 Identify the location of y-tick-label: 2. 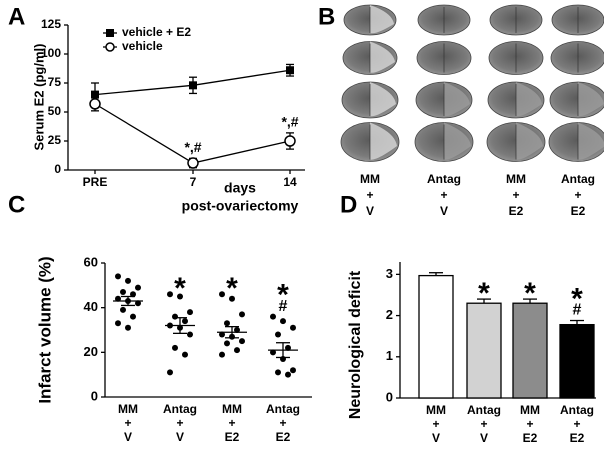
(389, 314).